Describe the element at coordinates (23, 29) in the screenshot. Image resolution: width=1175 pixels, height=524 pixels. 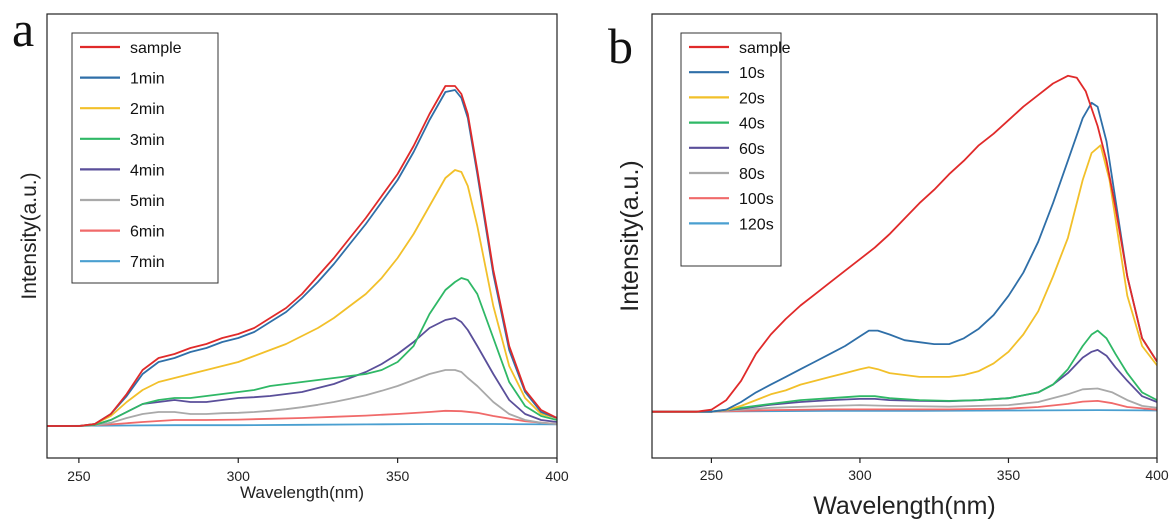
I see `panel-letter: a` at that location.